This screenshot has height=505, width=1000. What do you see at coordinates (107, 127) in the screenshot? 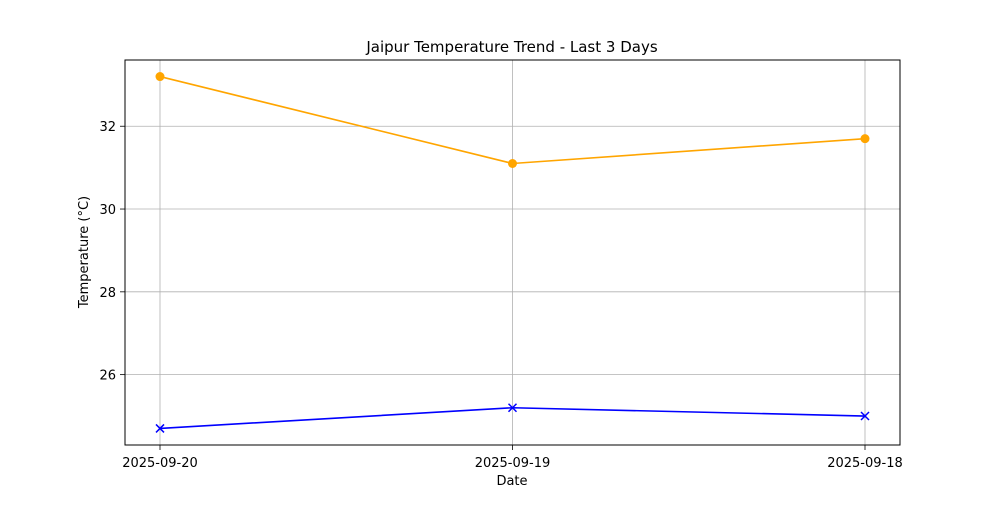
I see `y-tick-label: 32` at bounding box center [107, 127].